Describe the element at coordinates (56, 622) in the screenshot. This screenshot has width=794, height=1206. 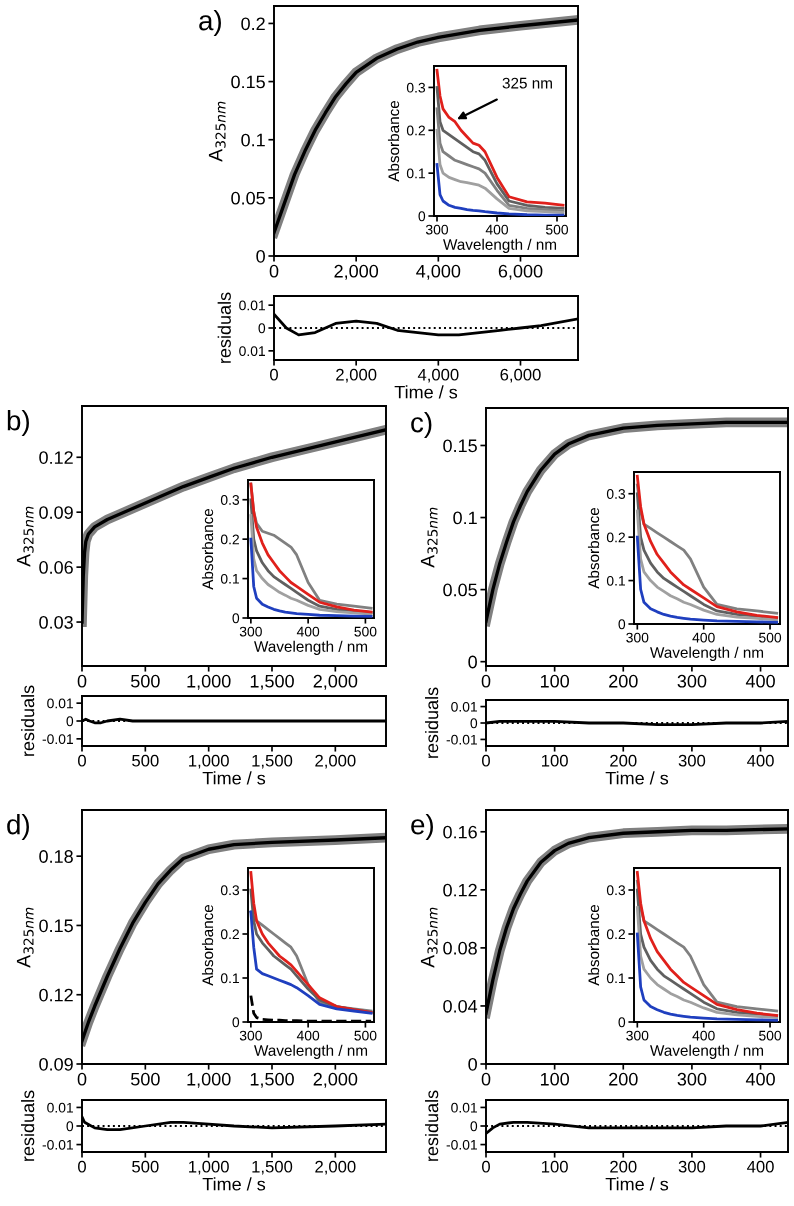
I see `y-tick-label: 0.03` at that location.